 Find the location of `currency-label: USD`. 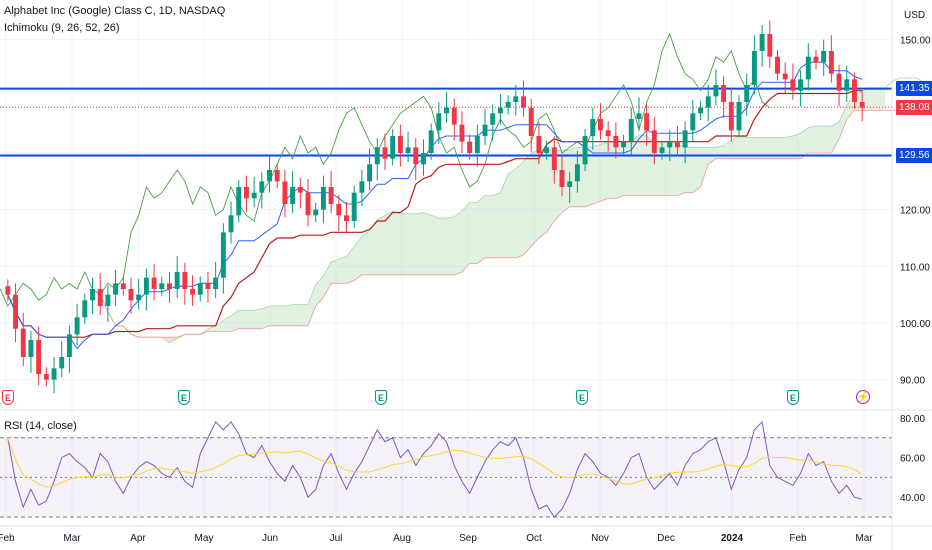

currency-label: USD is located at coordinates (915, 15).